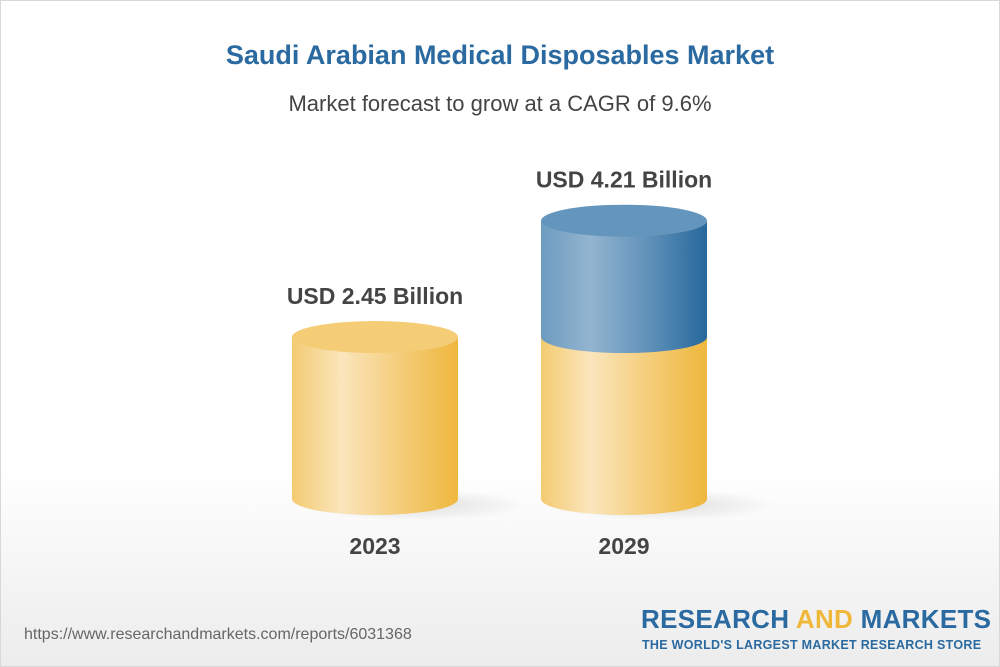  I want to click on cylinder-base-2029, so click(624, 426).